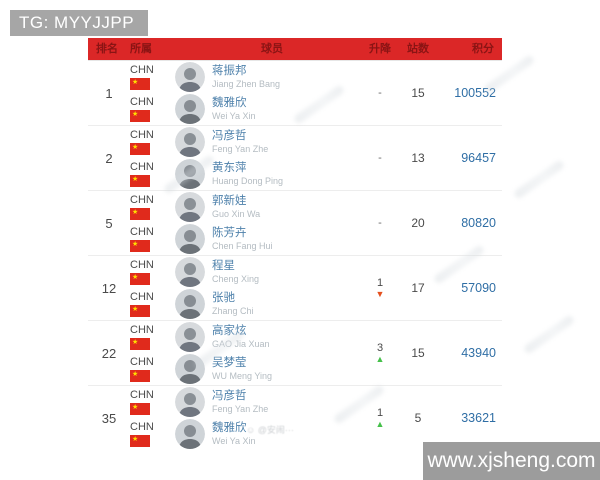 Image resolution: width=600 pixels, height=480 pixels. I want to click on stops-value: 20, so click(418, 223).